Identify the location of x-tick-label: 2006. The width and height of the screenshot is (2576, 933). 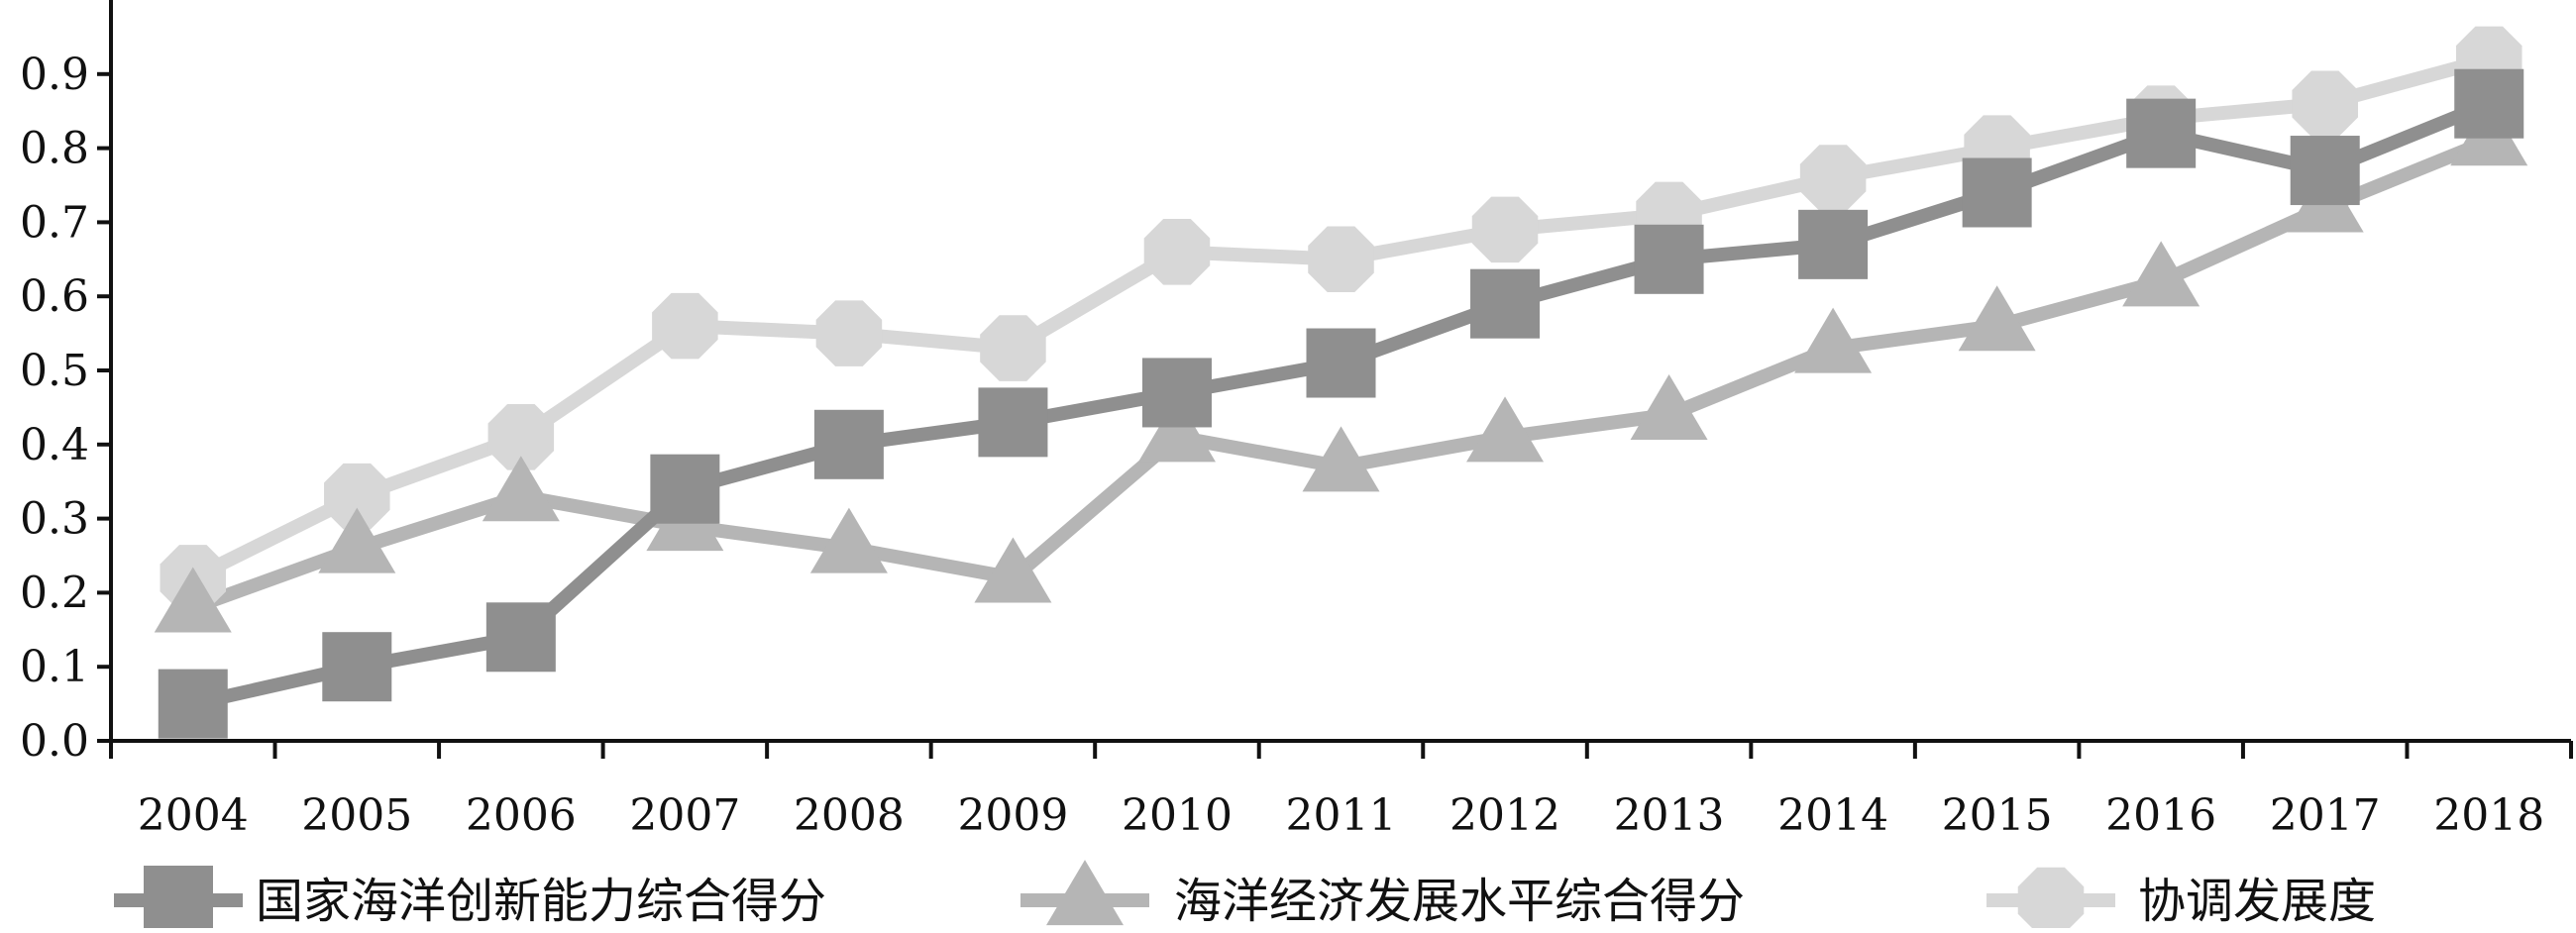
(522, 815).